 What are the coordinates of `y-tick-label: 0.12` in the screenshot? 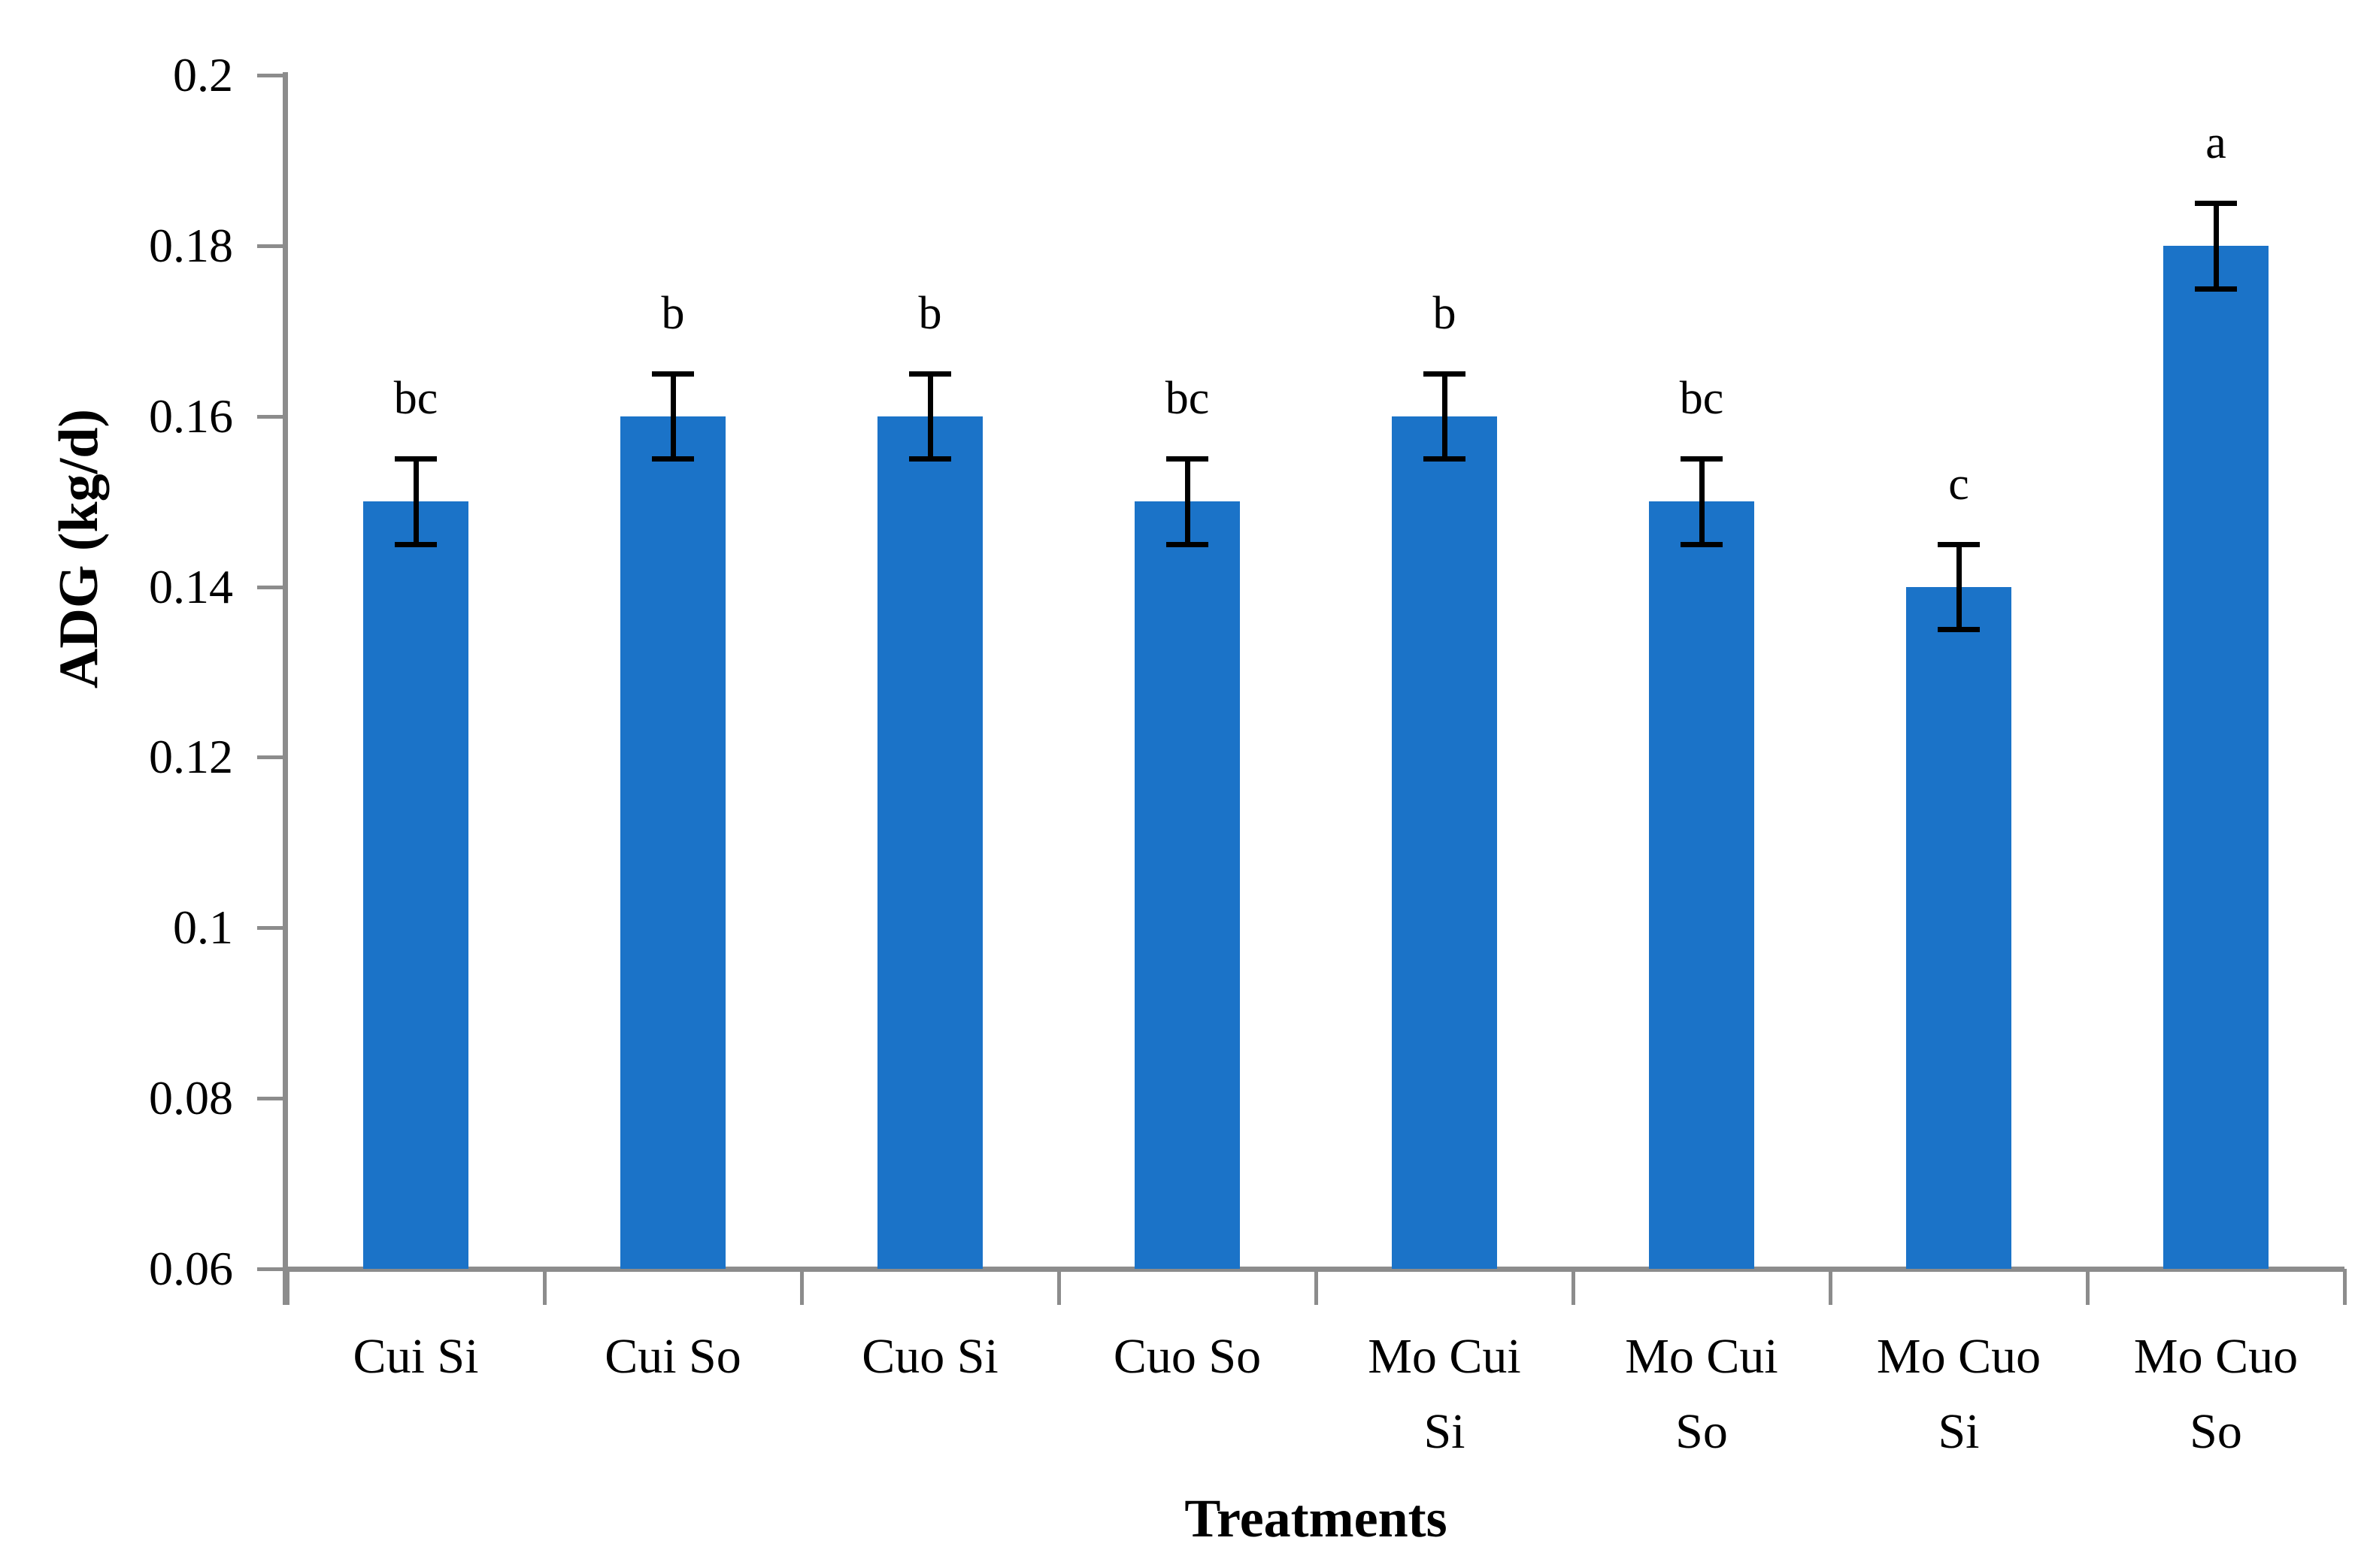 It's located at (191, 757).